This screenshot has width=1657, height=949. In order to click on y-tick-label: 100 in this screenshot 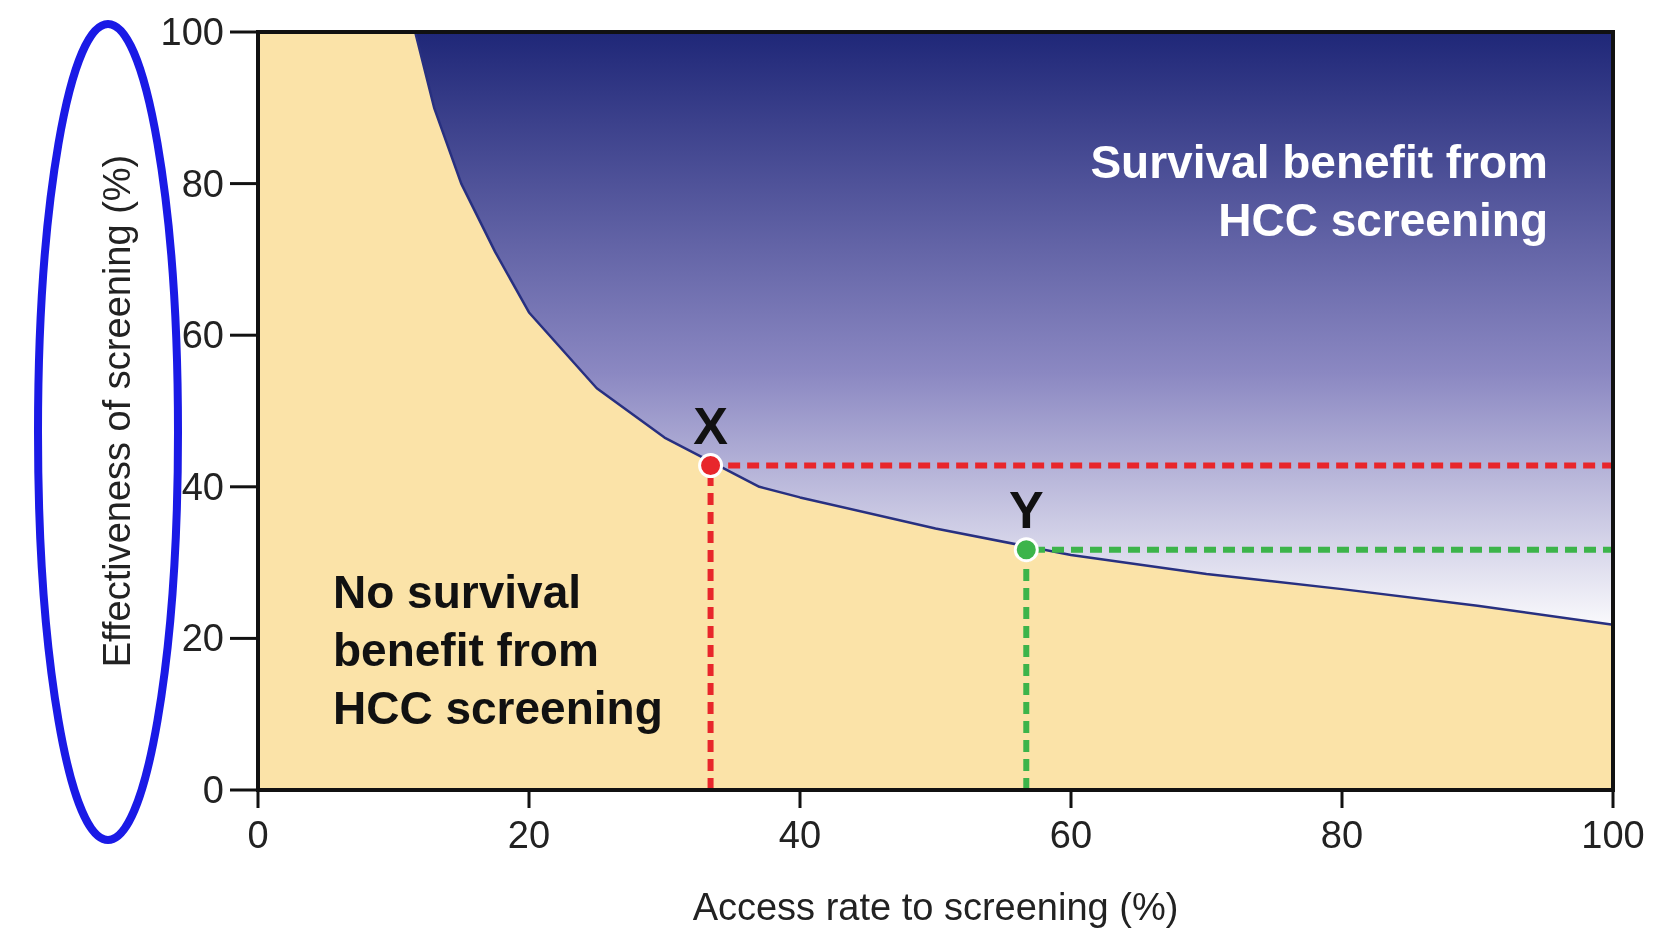, I will do `click(192, 32)`.